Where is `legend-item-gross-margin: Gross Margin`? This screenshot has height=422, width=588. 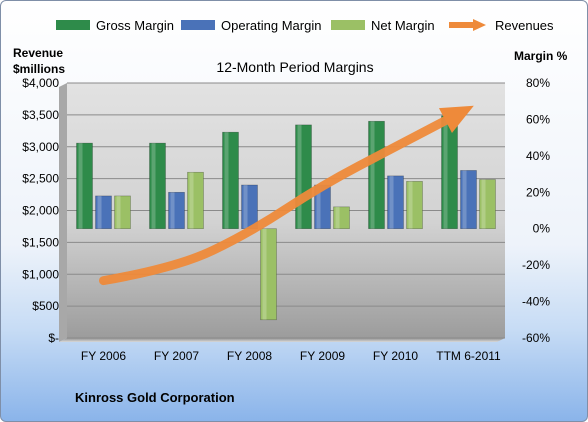 legend-item-gross-margin: Gross Margin is located at coordinates (115, 25).